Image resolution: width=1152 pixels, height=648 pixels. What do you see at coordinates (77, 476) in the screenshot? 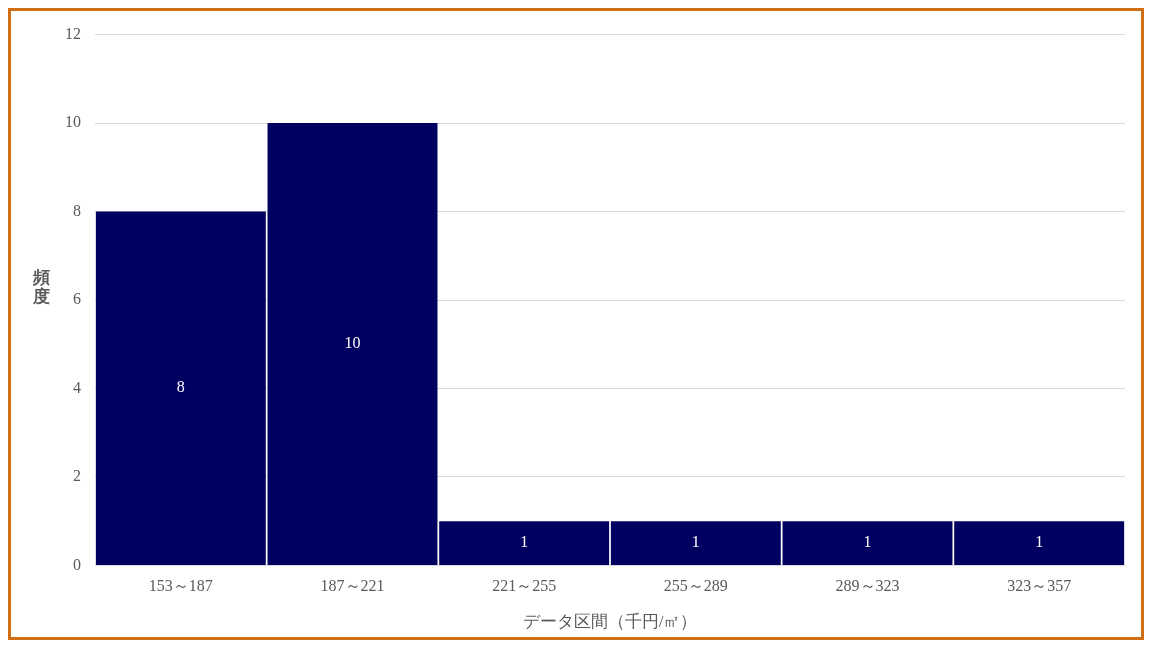
I see `y-tick-label: 2` at bounding box center [77, 476].